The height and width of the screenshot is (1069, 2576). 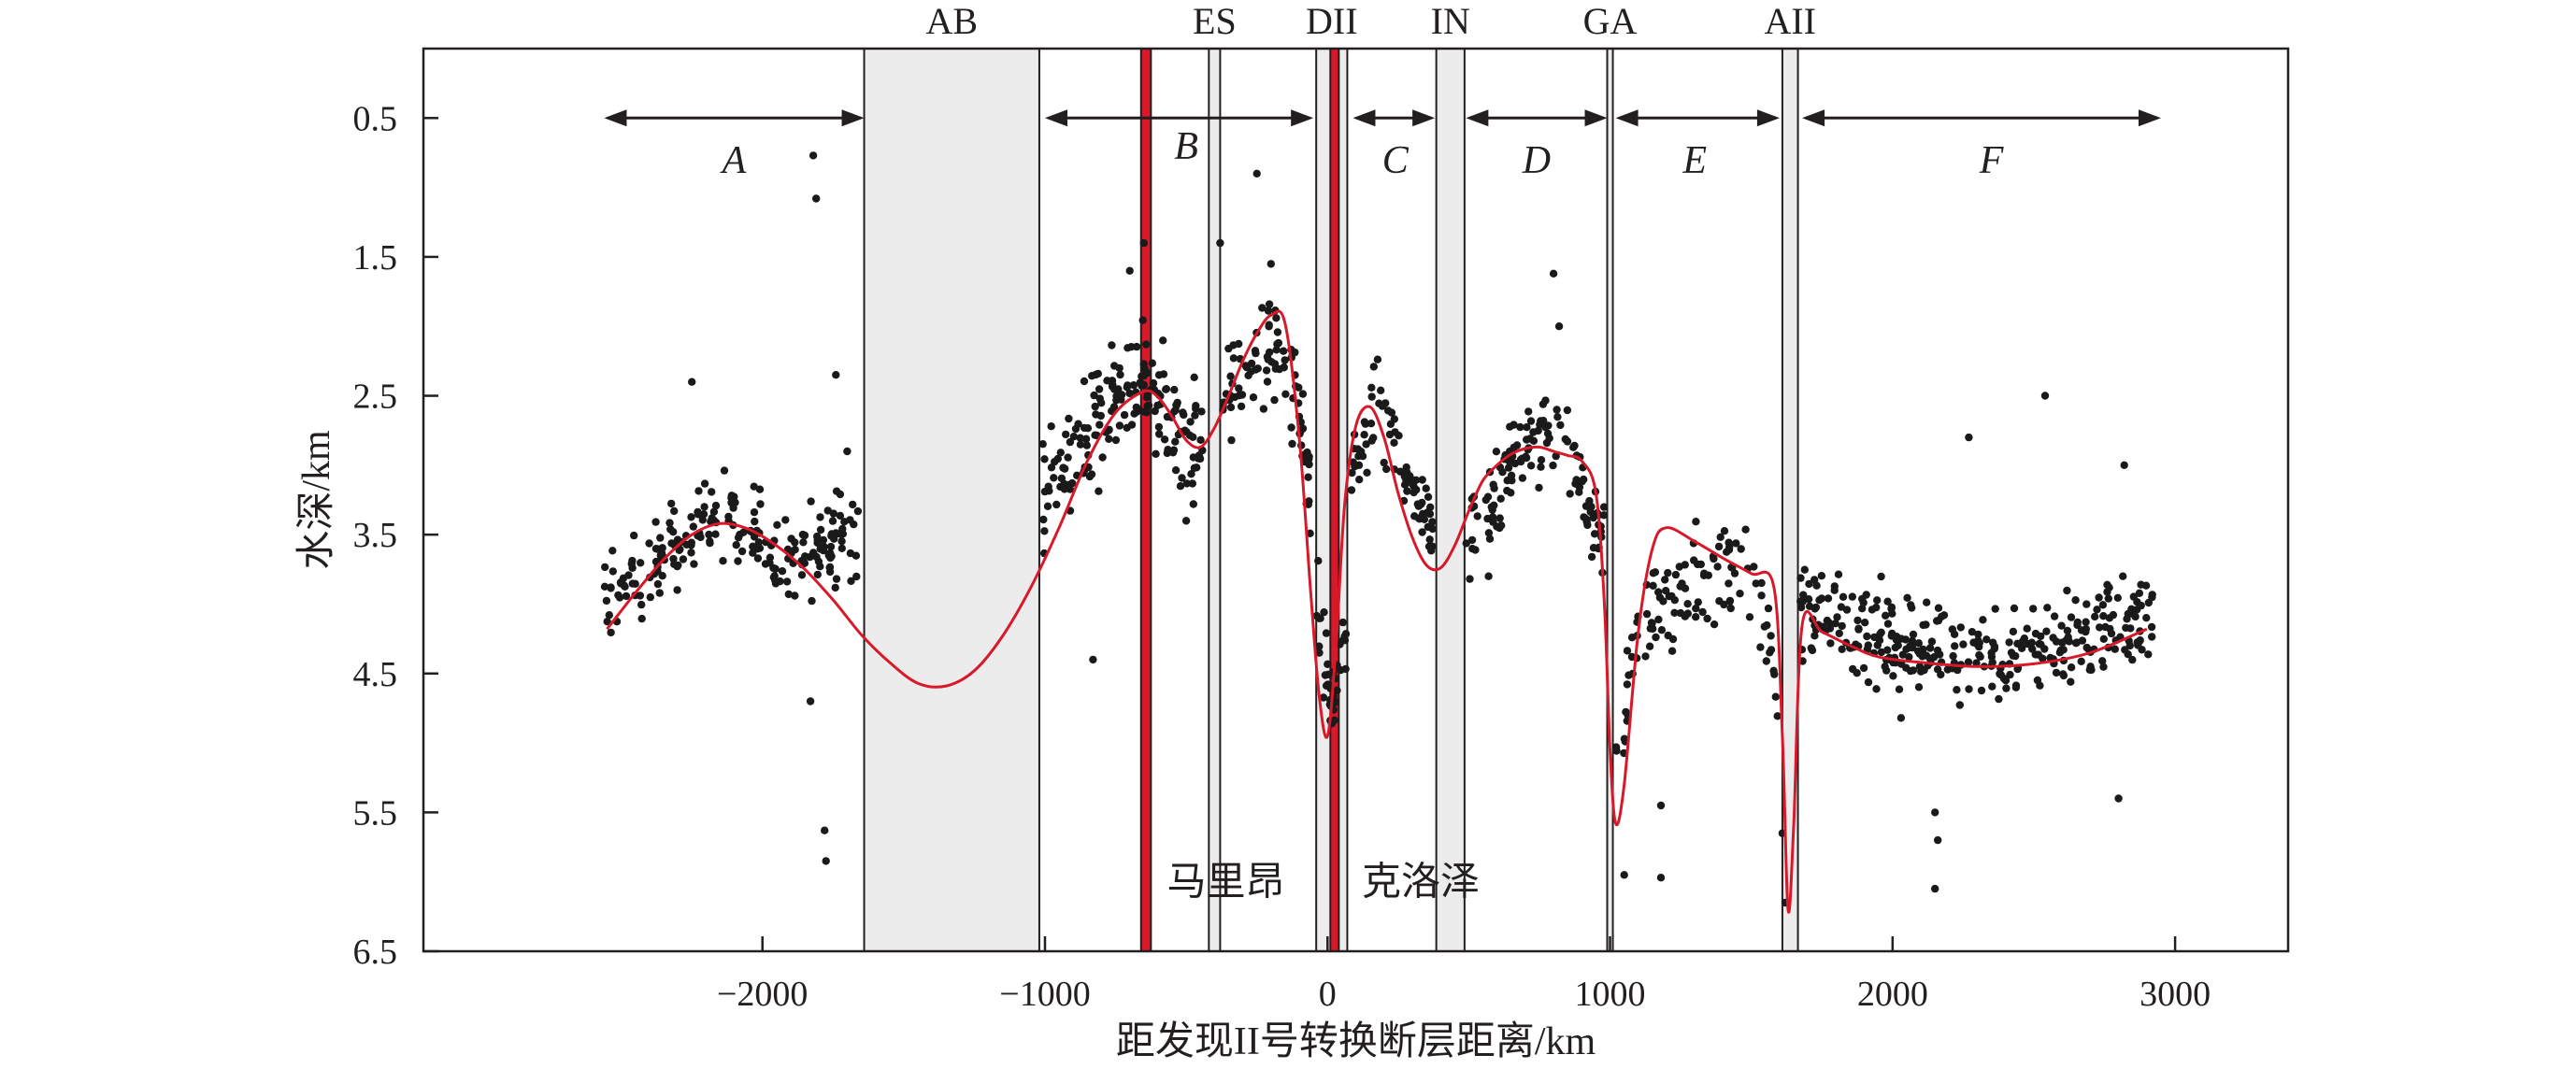 I want to click on segment-label-d: D, so click(x=1536, y=160).